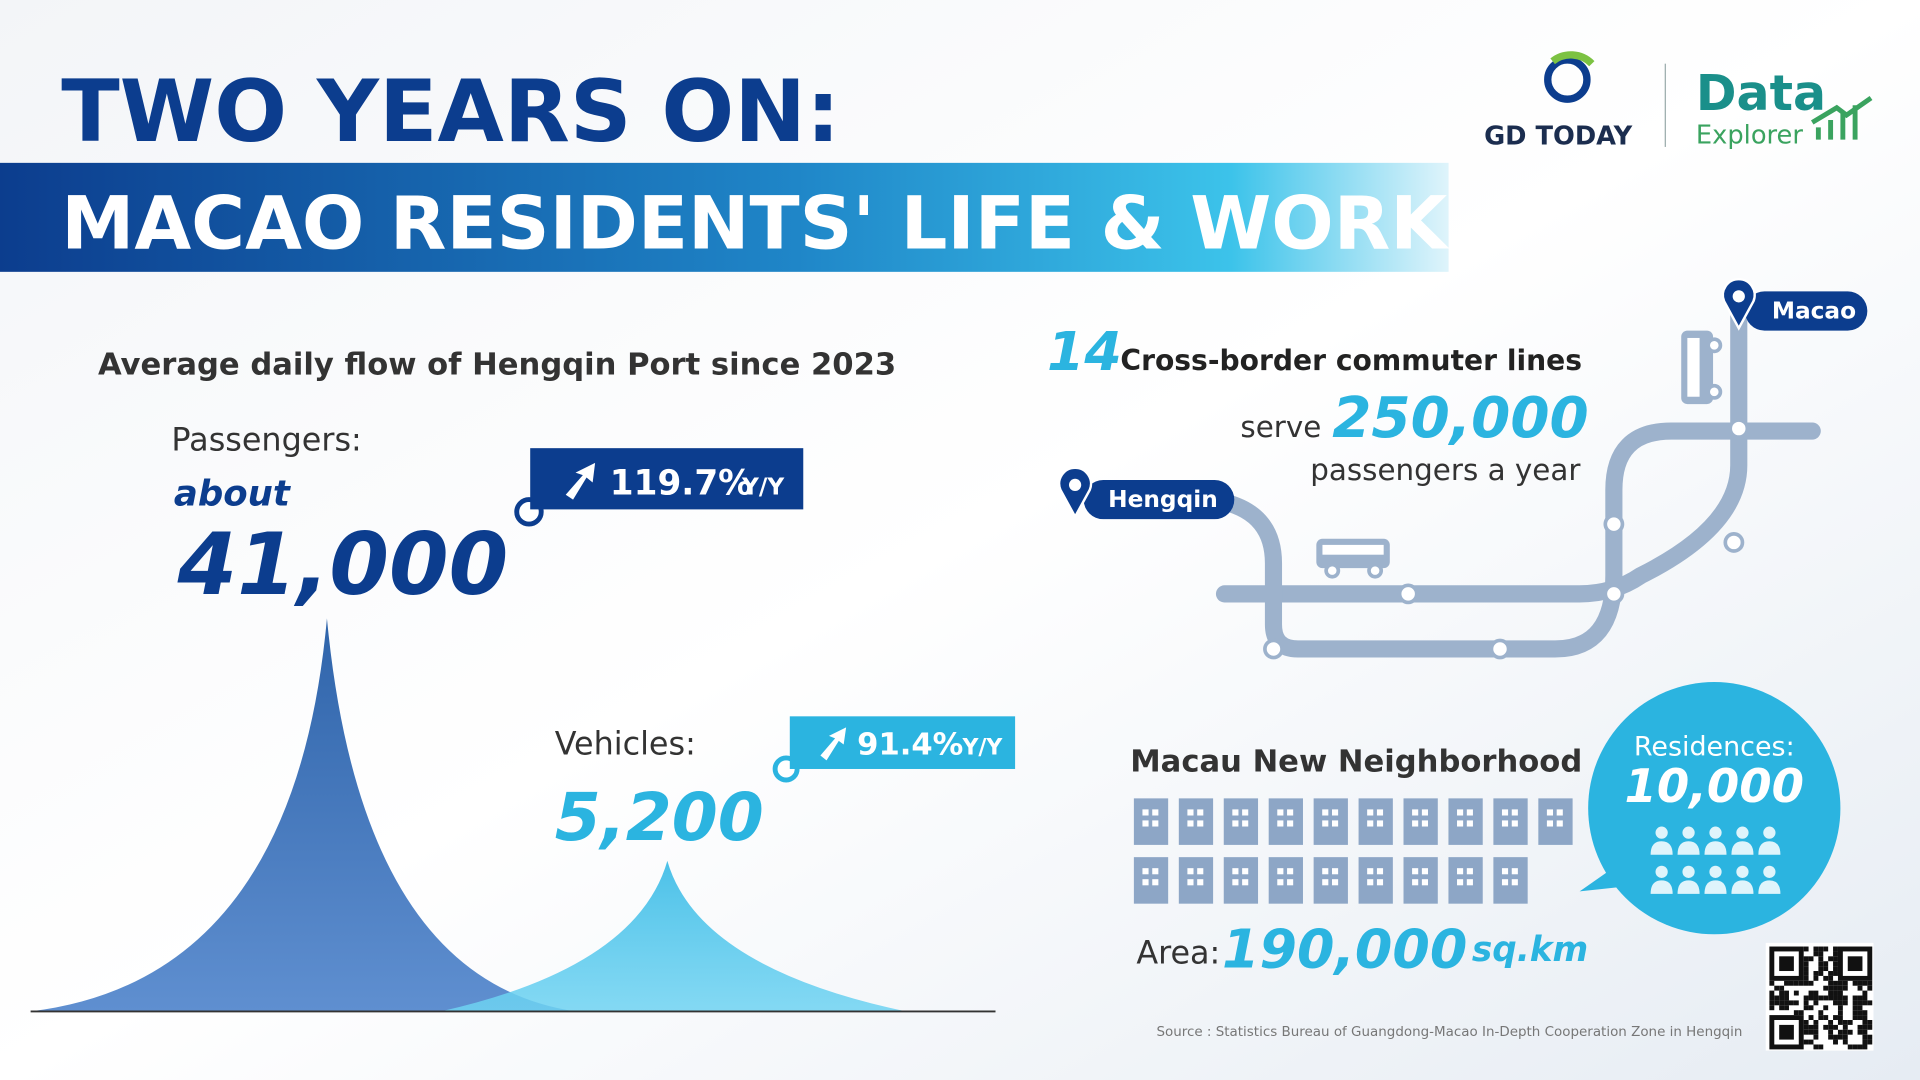 The height and width of the screenshot is (1080, 1920). What do you see at coordinates (450, 112) in the screenshot?
I see `title: TWO YEARS ON:` at bounding box center [450, 112].